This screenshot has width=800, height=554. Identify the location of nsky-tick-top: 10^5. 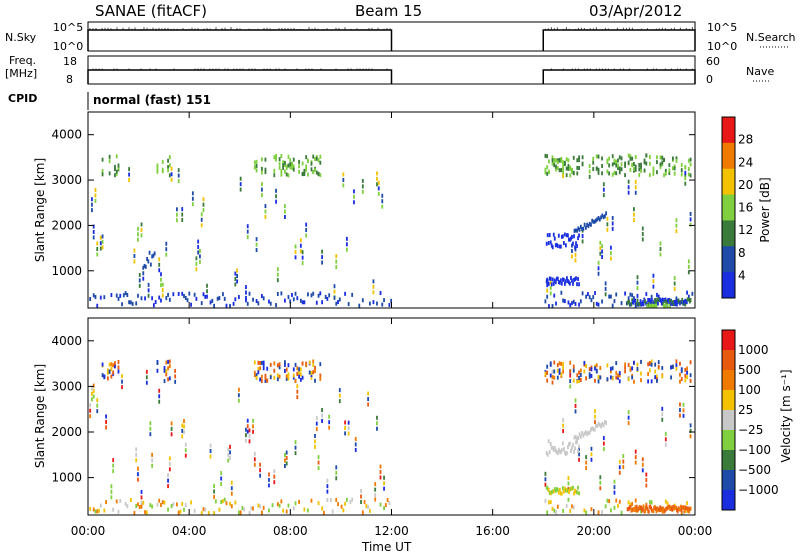
(68, 27).